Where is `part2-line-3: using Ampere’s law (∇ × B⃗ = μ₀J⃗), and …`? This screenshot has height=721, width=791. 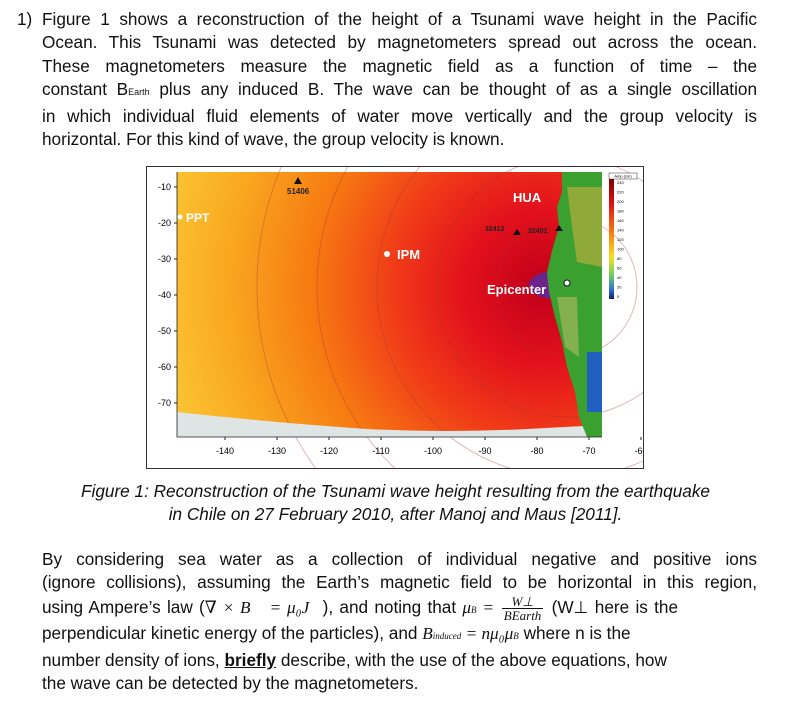 part2-line-3: using Ampere’s law (∇ × B⃗ = μ₀J⃗), and … is located at coordinates (360, 608).